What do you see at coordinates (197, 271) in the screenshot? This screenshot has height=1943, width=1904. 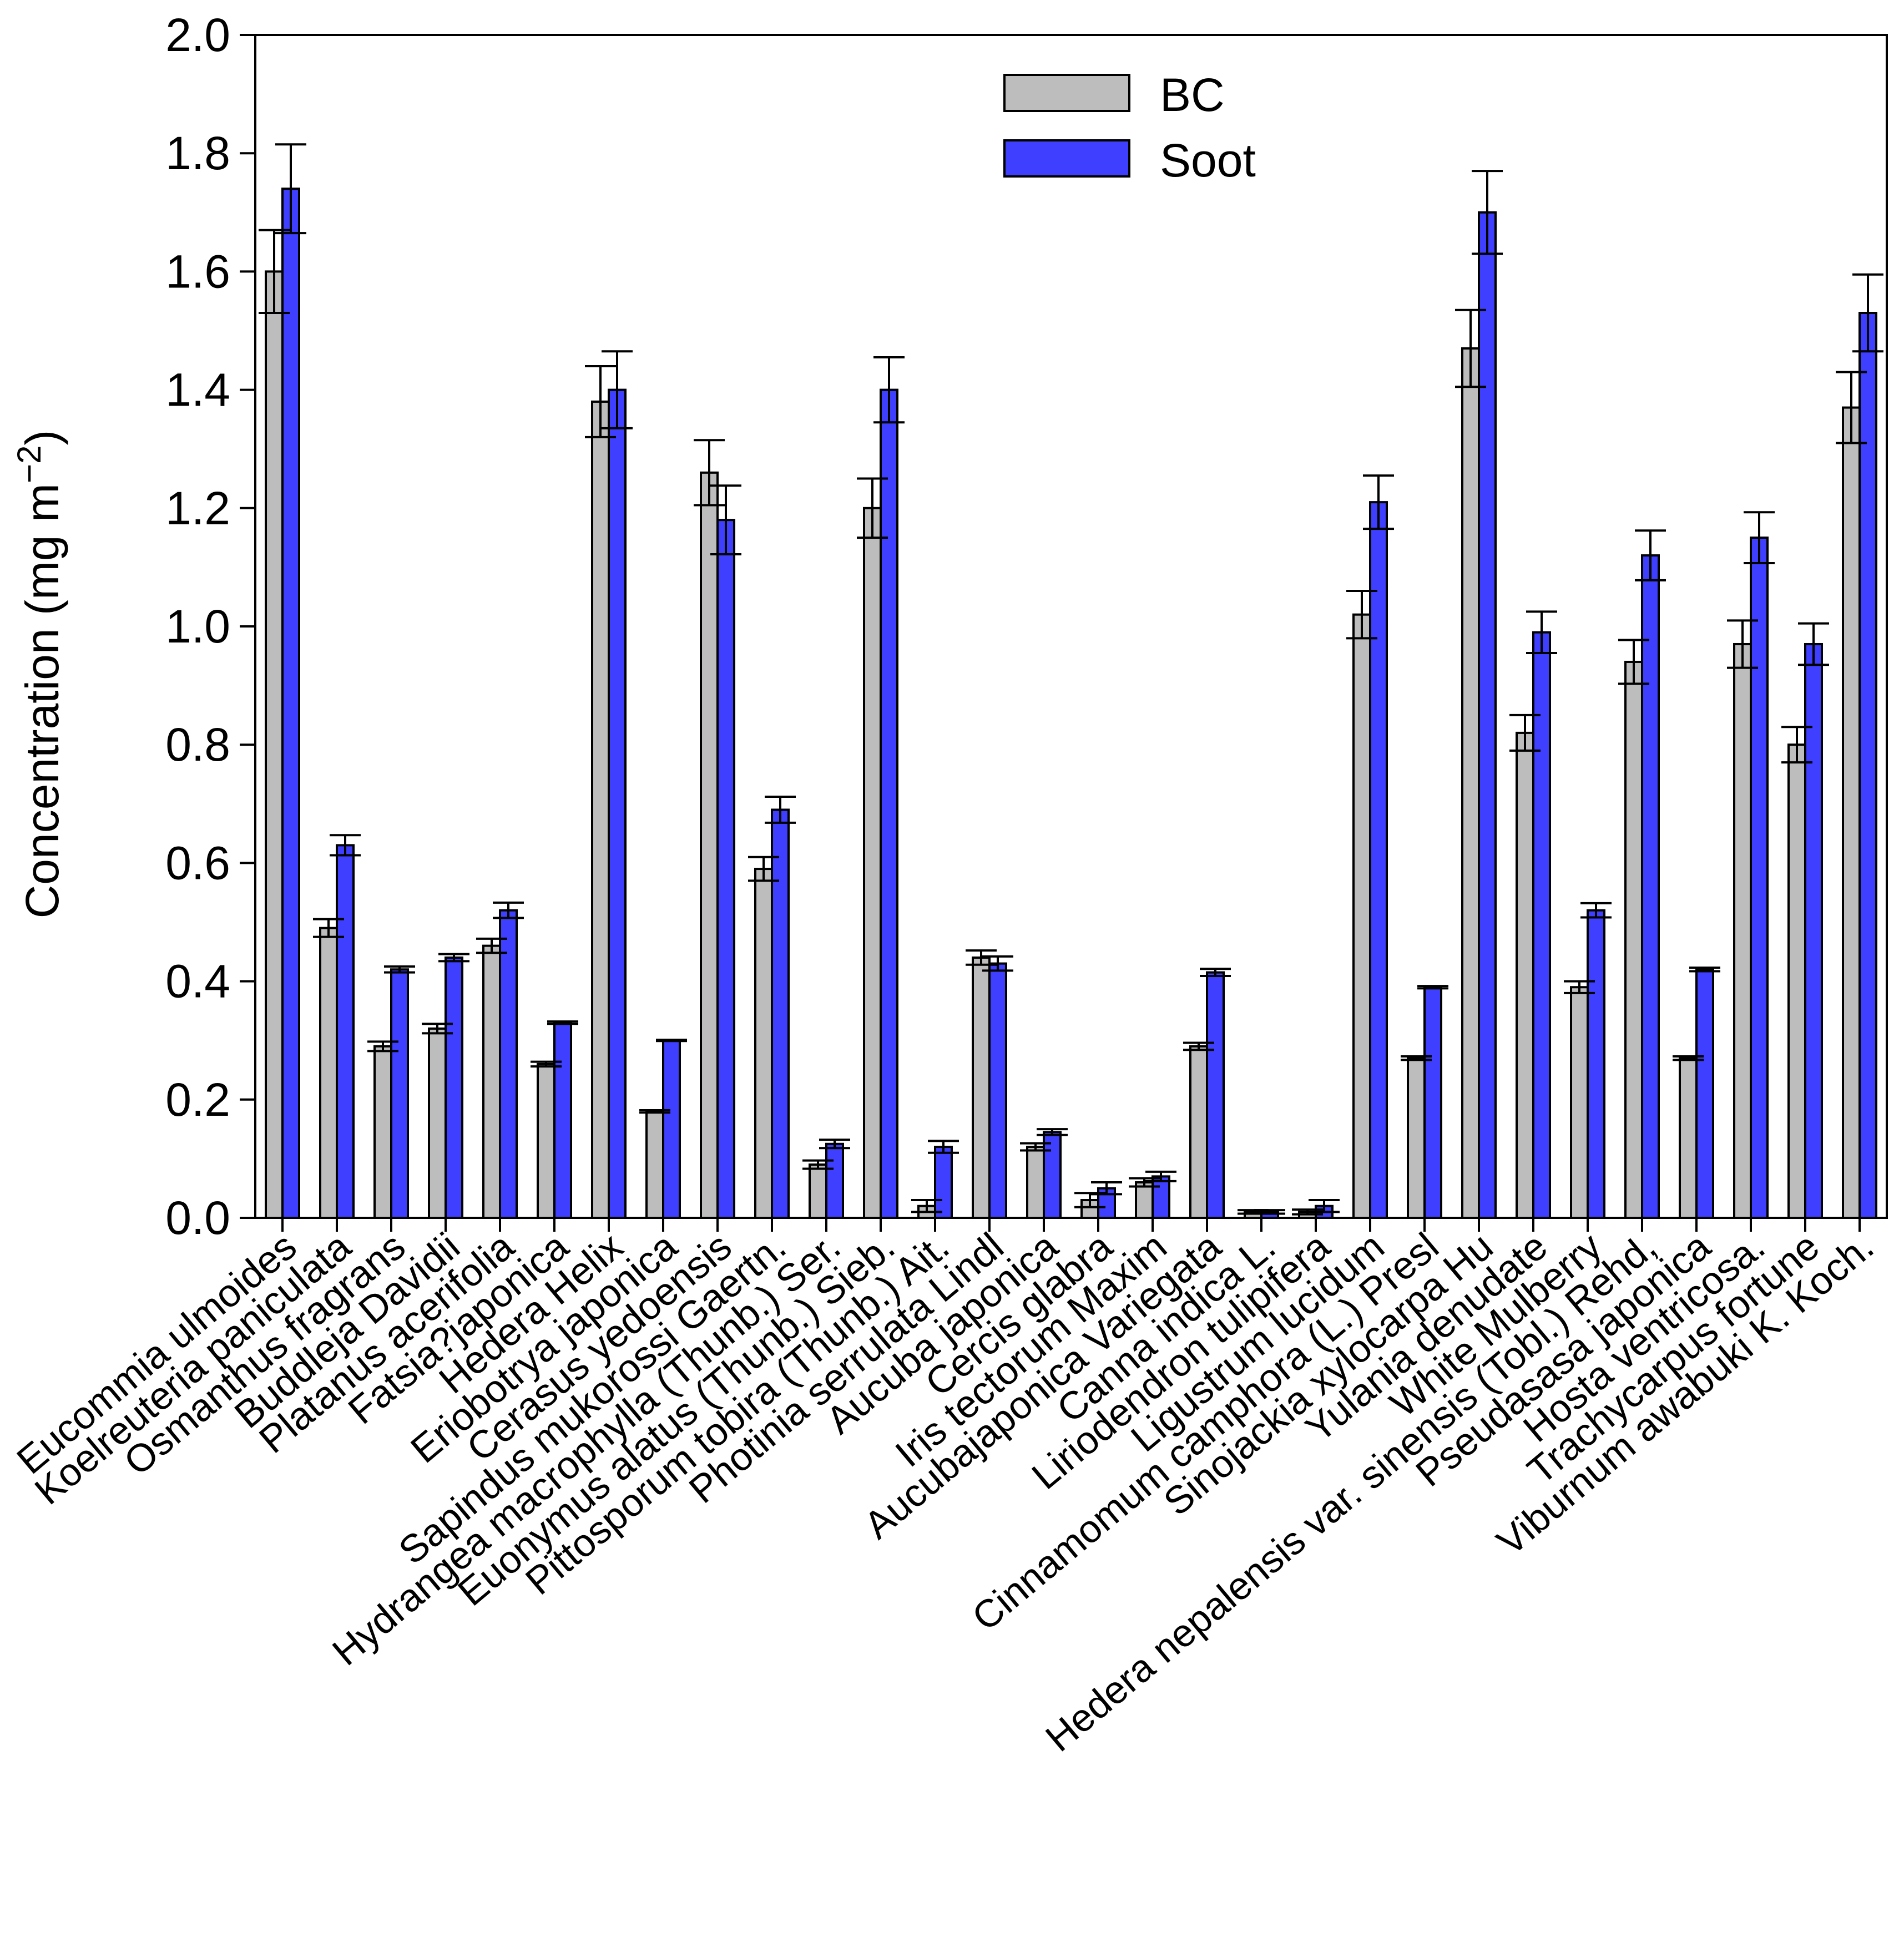 I see `y-tick-label: 1.6` at bounding box center [197, 271].